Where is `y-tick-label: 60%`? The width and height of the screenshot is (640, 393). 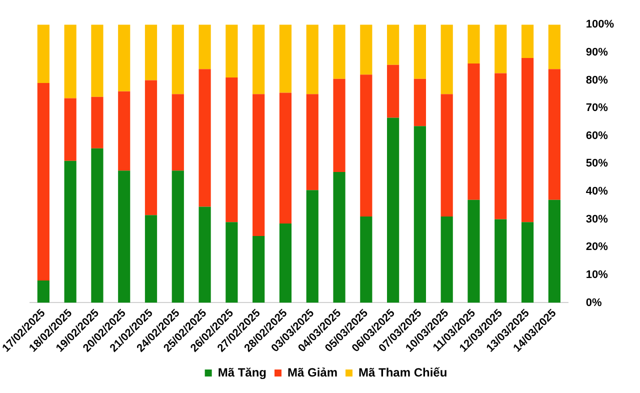 y-tick-label: 60% is located at coordinates (597, 136).